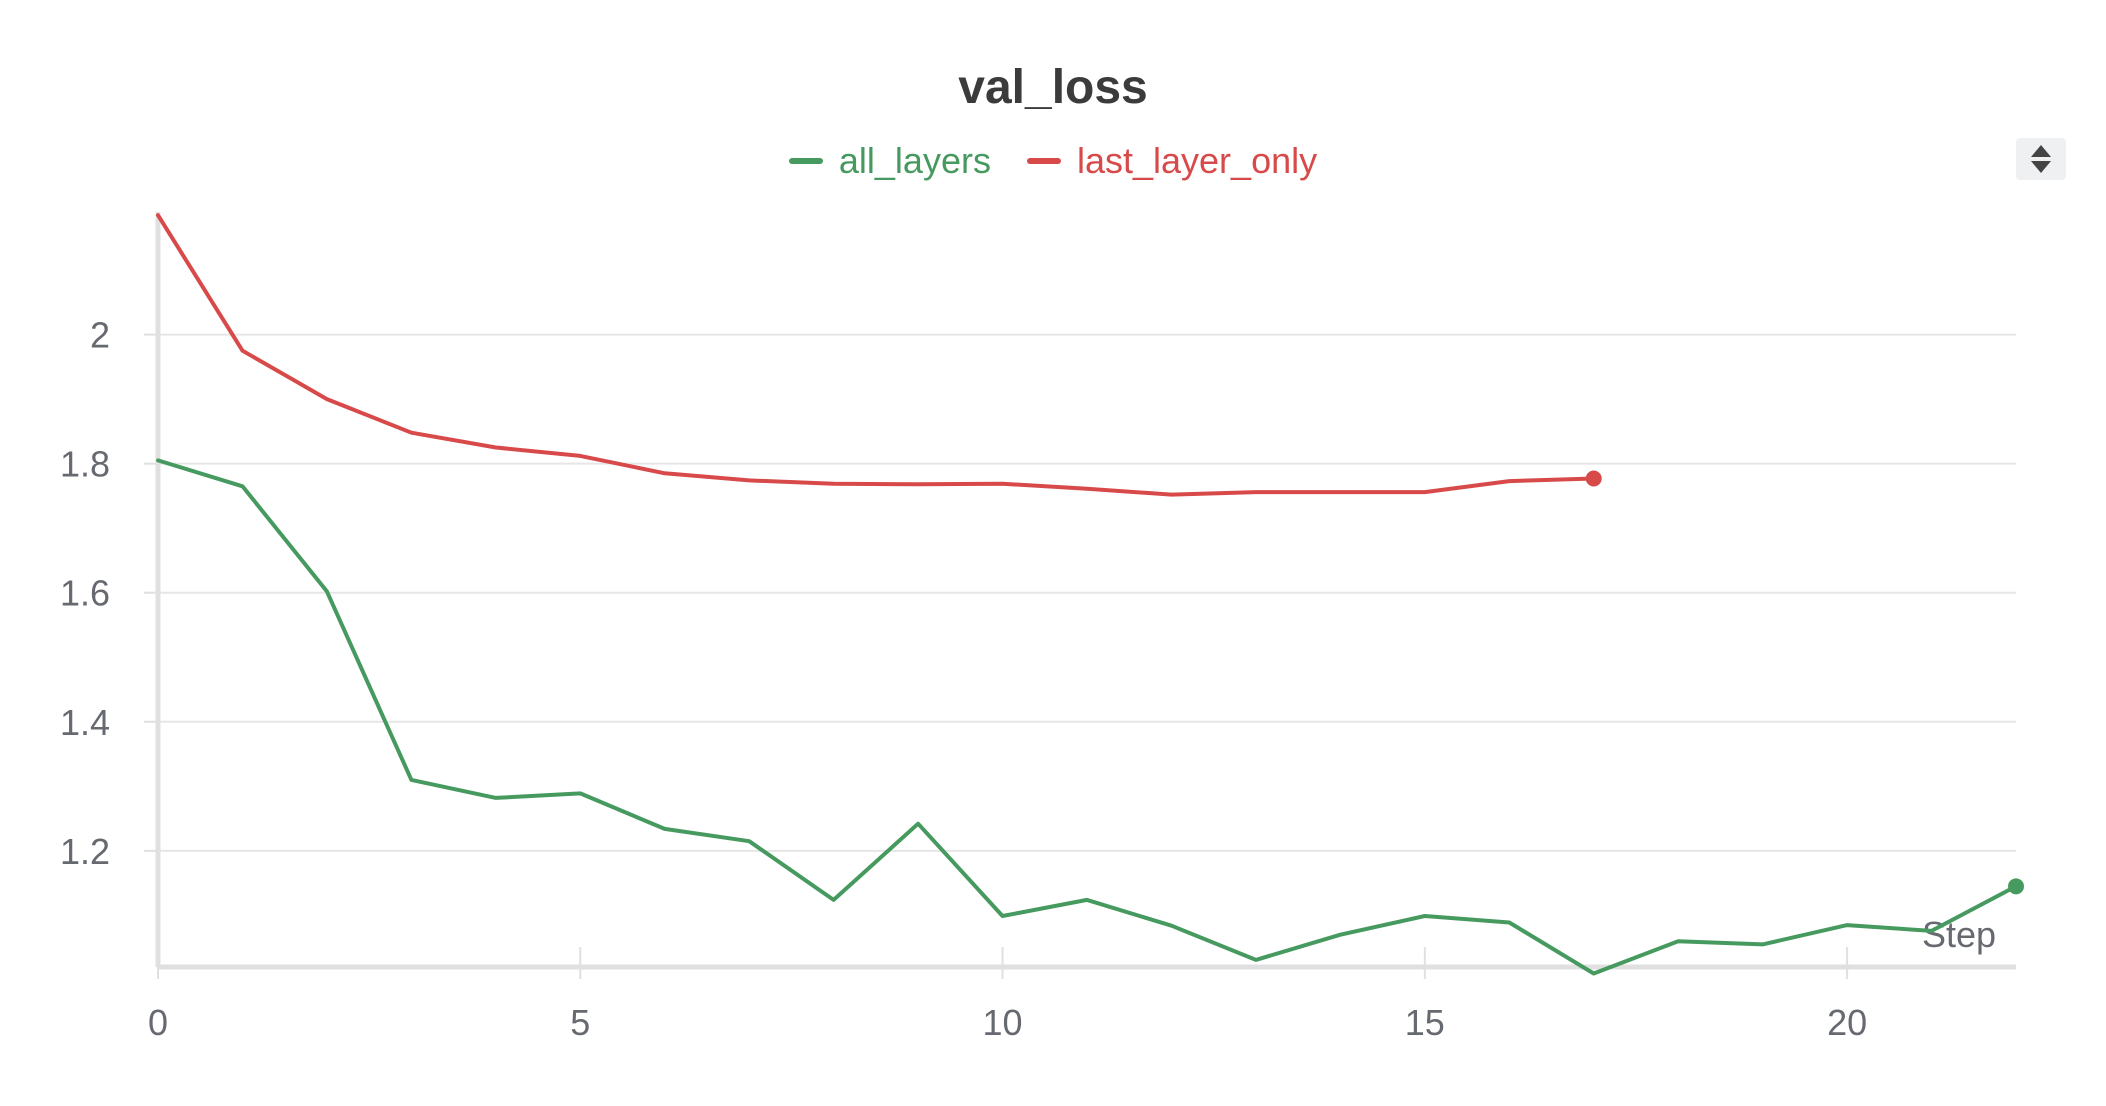 This screenshot has width=2106, height=1106. What do you see at coordinates (2041, 159) in the screenshot?
I see `legend-scroll-button` at bounding box center [2041, 159].